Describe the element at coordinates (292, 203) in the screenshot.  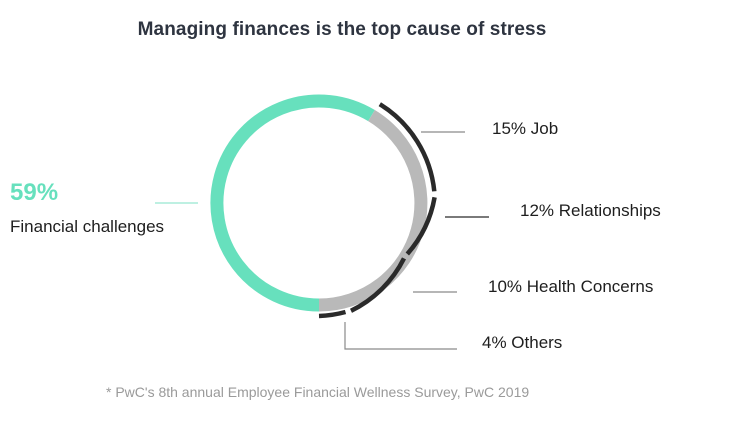
I see `segment-financial-challenges` at that location.